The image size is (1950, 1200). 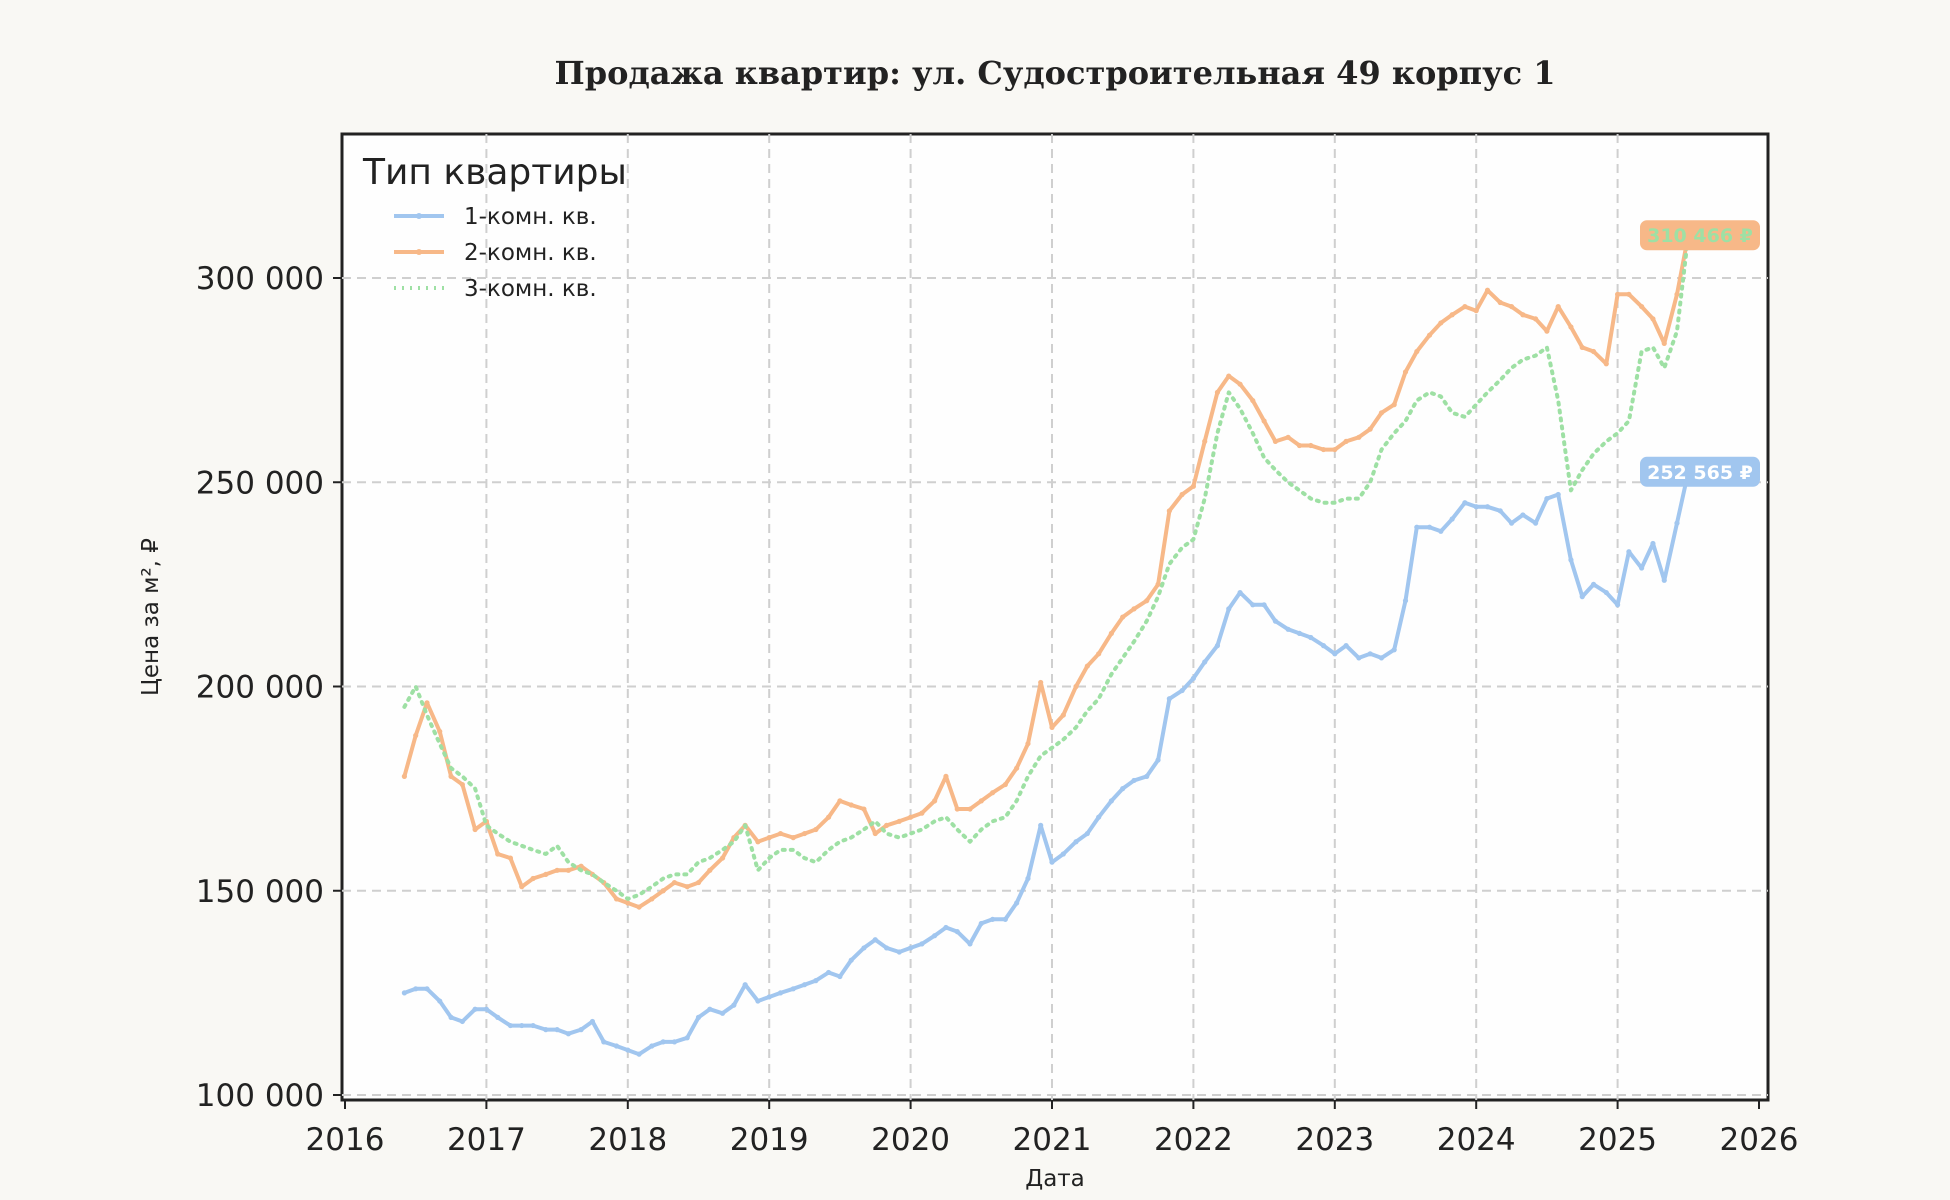 What do you see at coordinates (1193, 1140) in the screenshot?
I see `x-tick-label: 2022` at bounding box center [1193, 1140].